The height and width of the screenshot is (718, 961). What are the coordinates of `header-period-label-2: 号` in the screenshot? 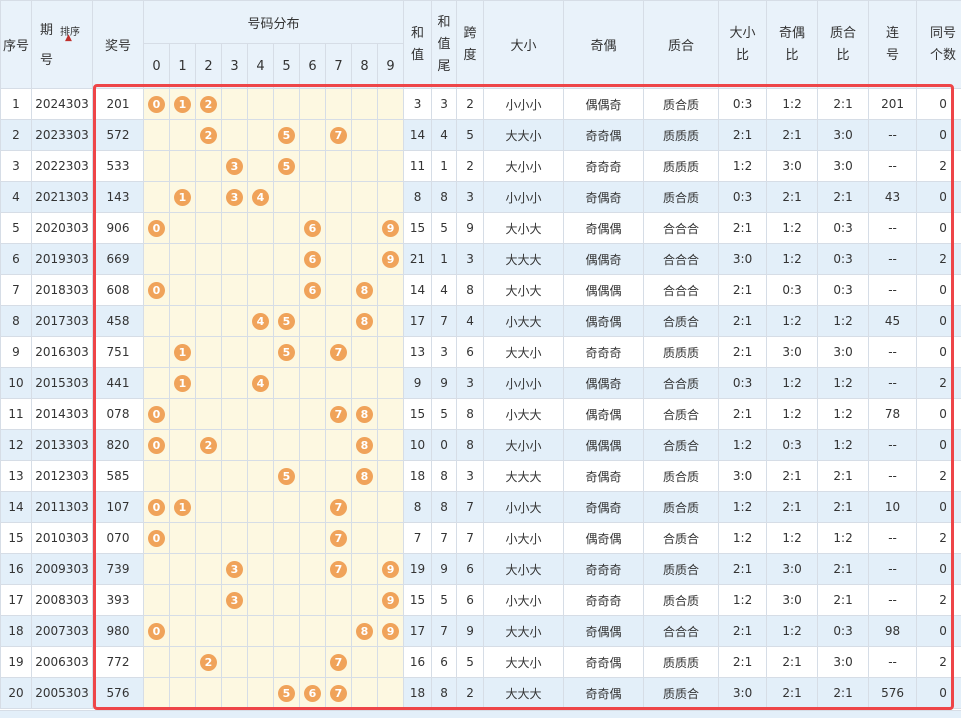 It's located at (47, 60).